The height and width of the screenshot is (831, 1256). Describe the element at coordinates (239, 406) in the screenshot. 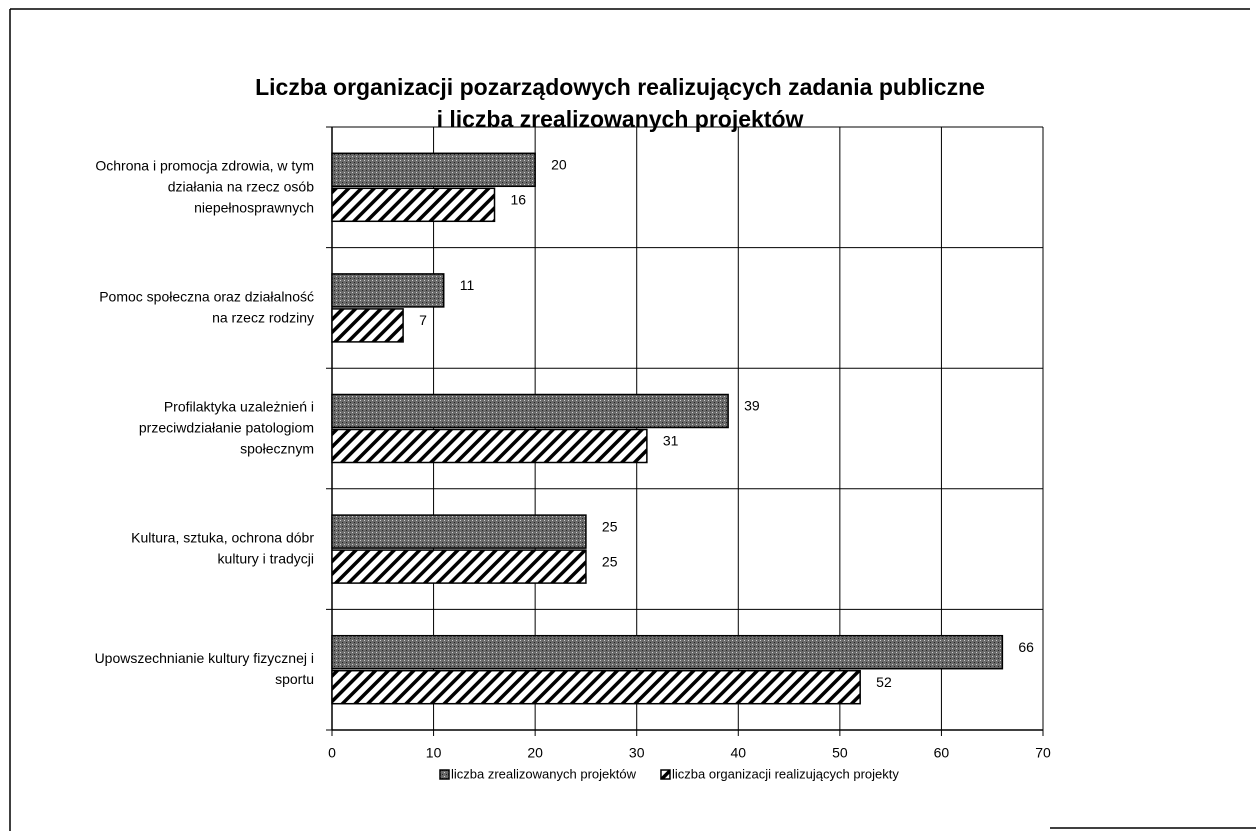

I see `category-label-line: Profilaktyka uzależnień i` at that location.